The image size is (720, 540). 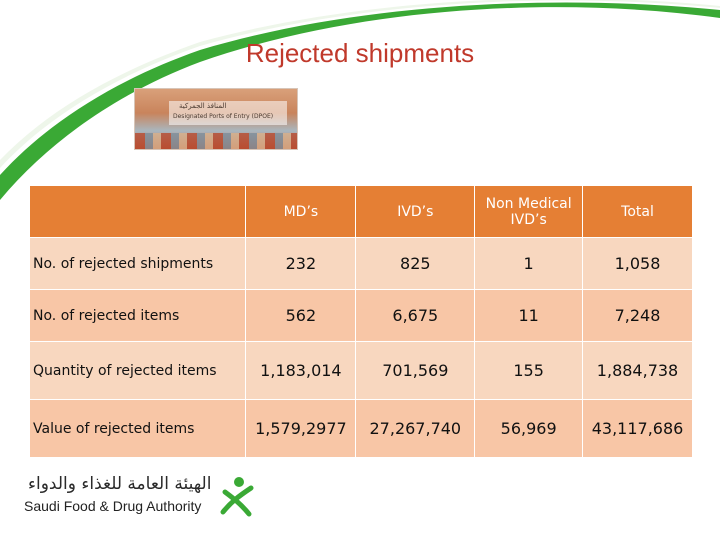 What do you see at coordinates (529, 211) in the screenshot?
I see `header-cell-non-medical-ivds: Non Medical IVD’s` at bounding box center [529, 211].